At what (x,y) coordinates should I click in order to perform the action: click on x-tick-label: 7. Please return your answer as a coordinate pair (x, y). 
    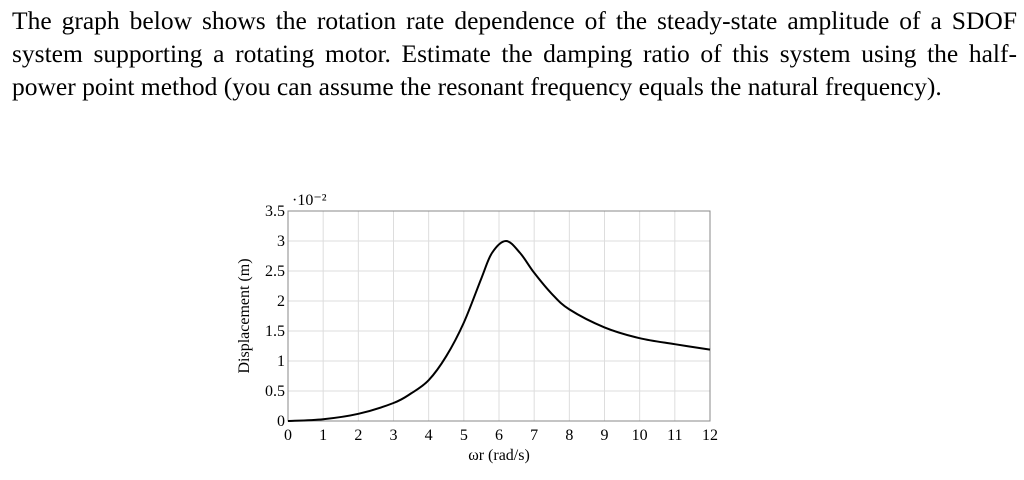
    Looking at the image, I should click on (534, 435).